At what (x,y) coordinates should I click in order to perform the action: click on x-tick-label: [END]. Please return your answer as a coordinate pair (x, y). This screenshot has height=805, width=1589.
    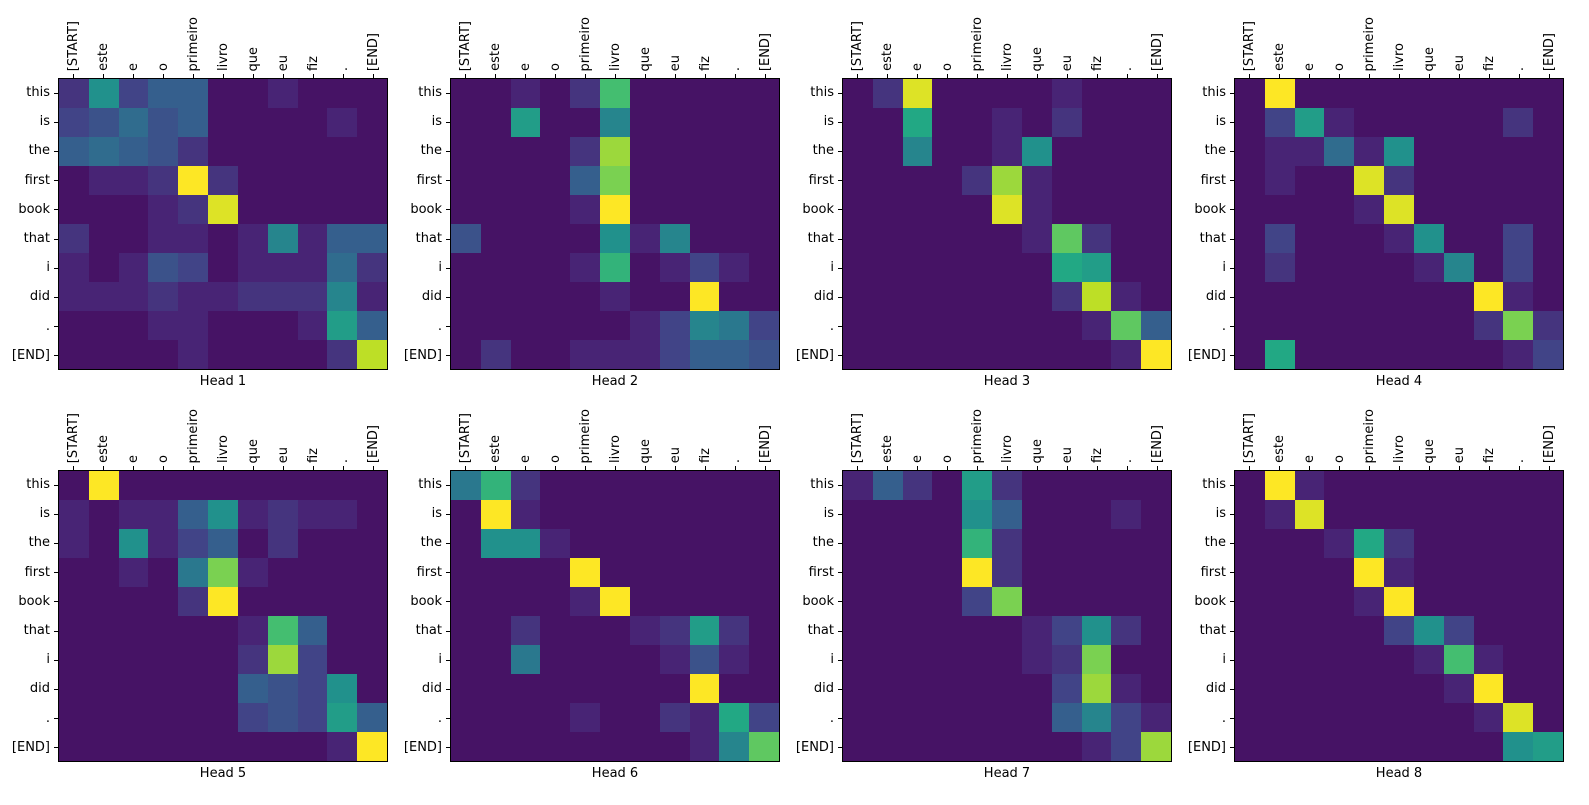
    Looking at the image, I should click on (765, 443).